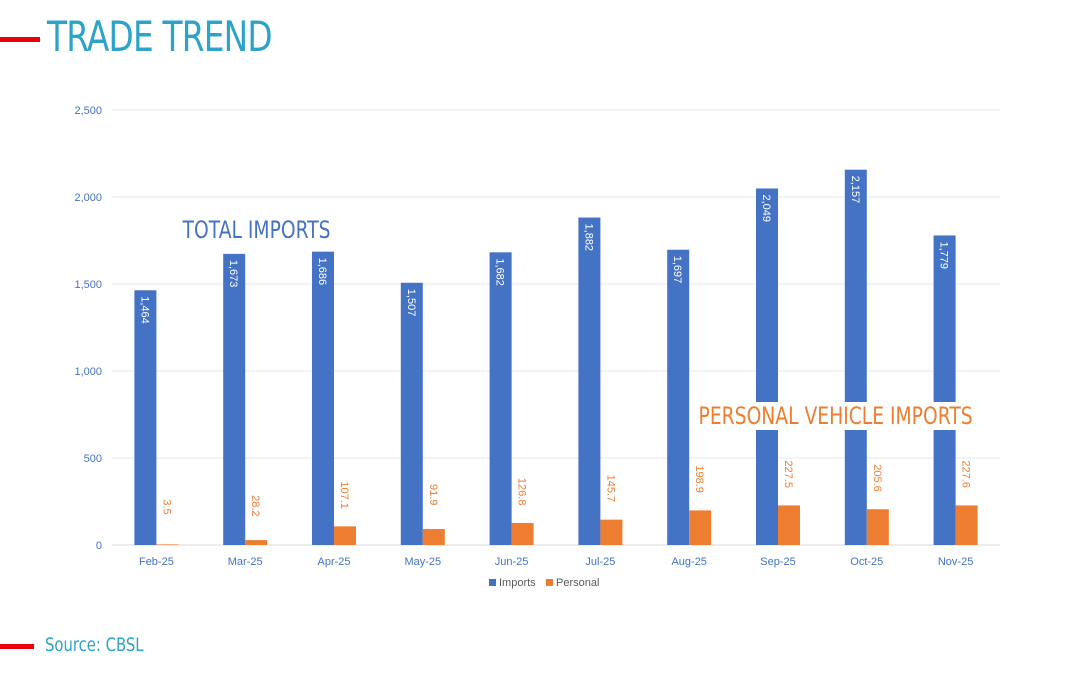  I want to click on legend-label-personal: Personal, so click(577, 583).